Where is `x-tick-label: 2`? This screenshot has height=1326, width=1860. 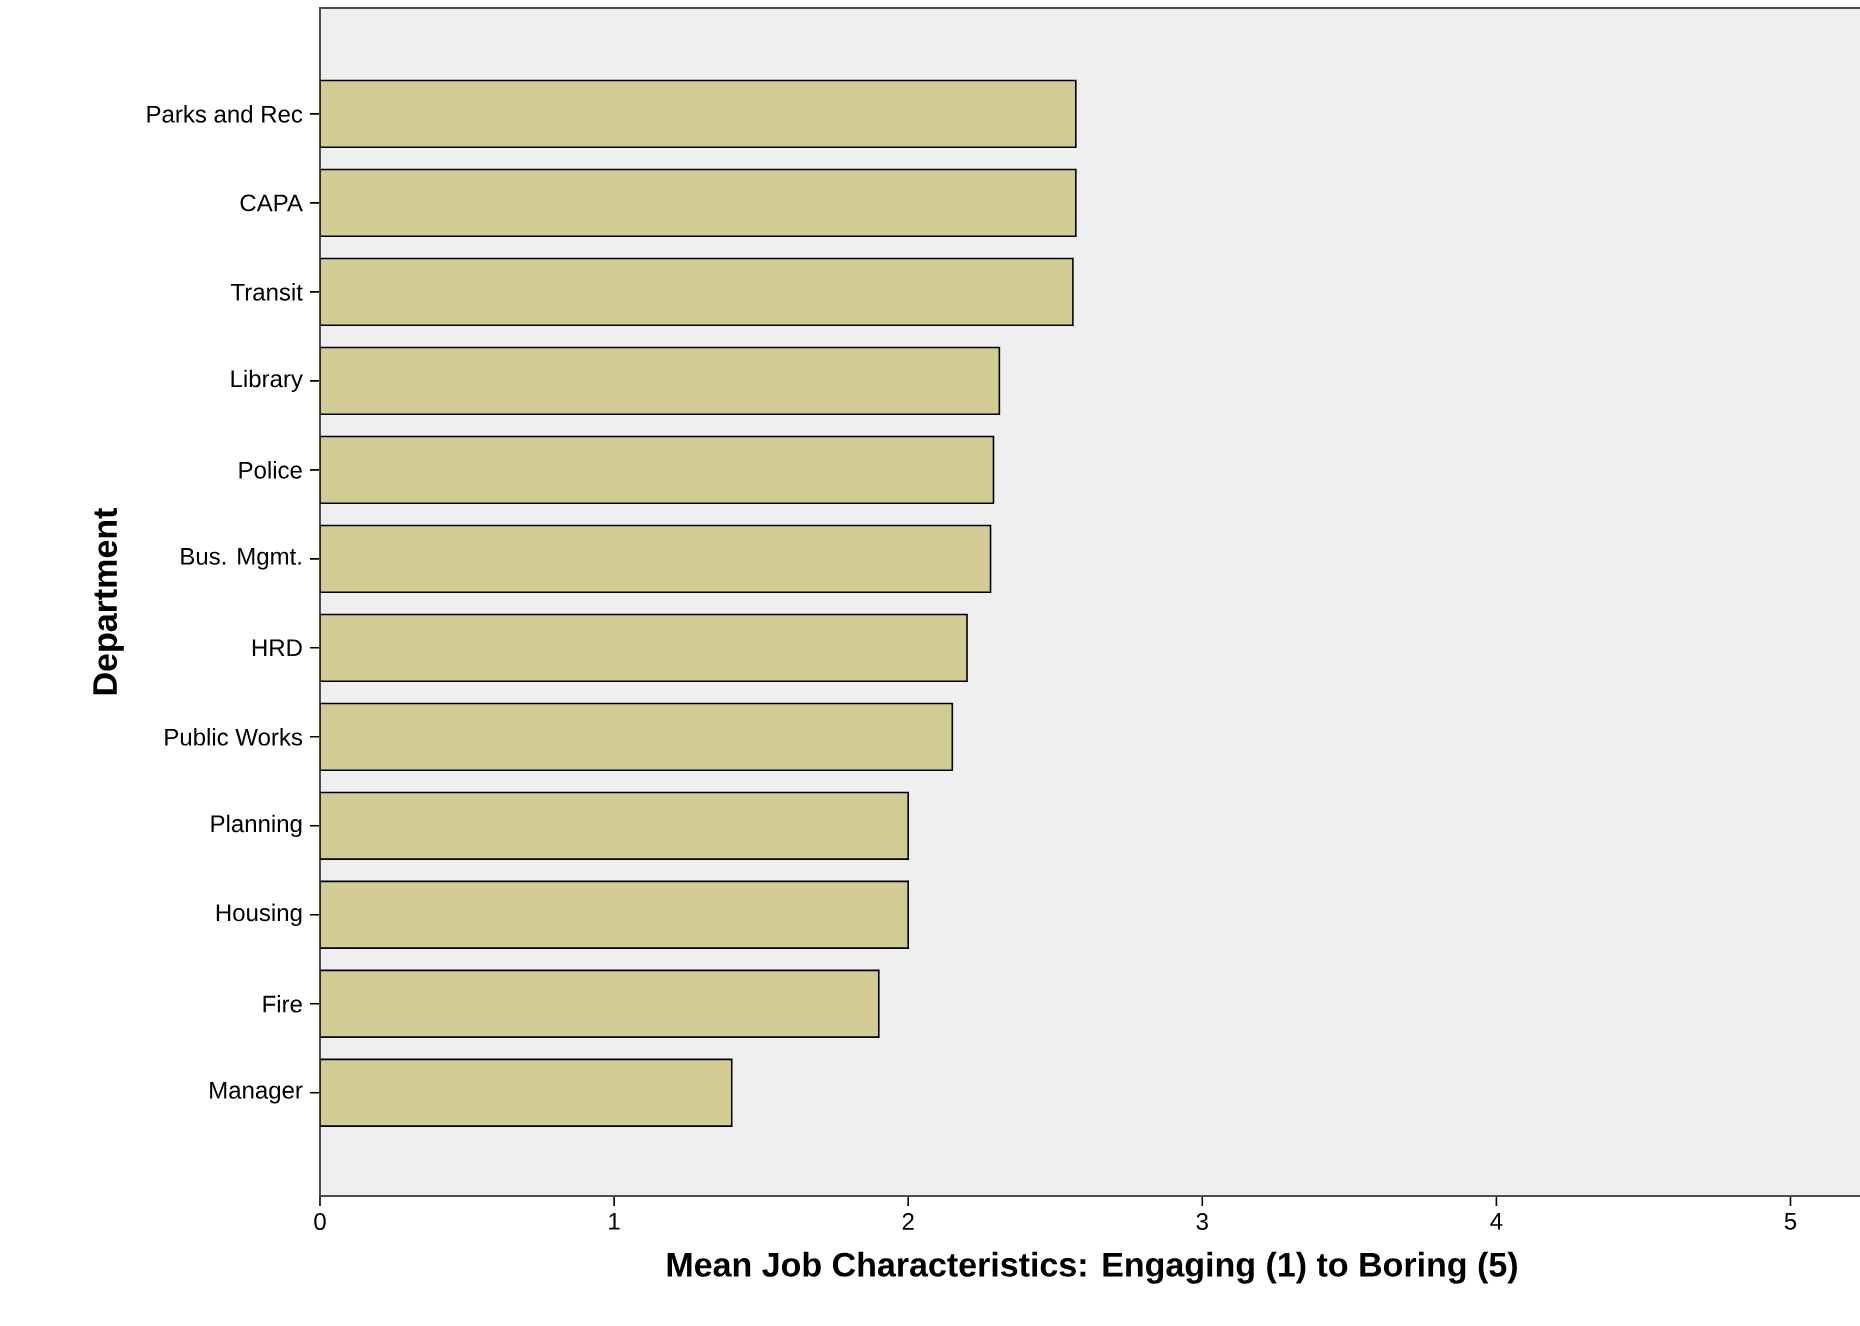
x-tick-label: 2 is located at coordinates (908, 1221).